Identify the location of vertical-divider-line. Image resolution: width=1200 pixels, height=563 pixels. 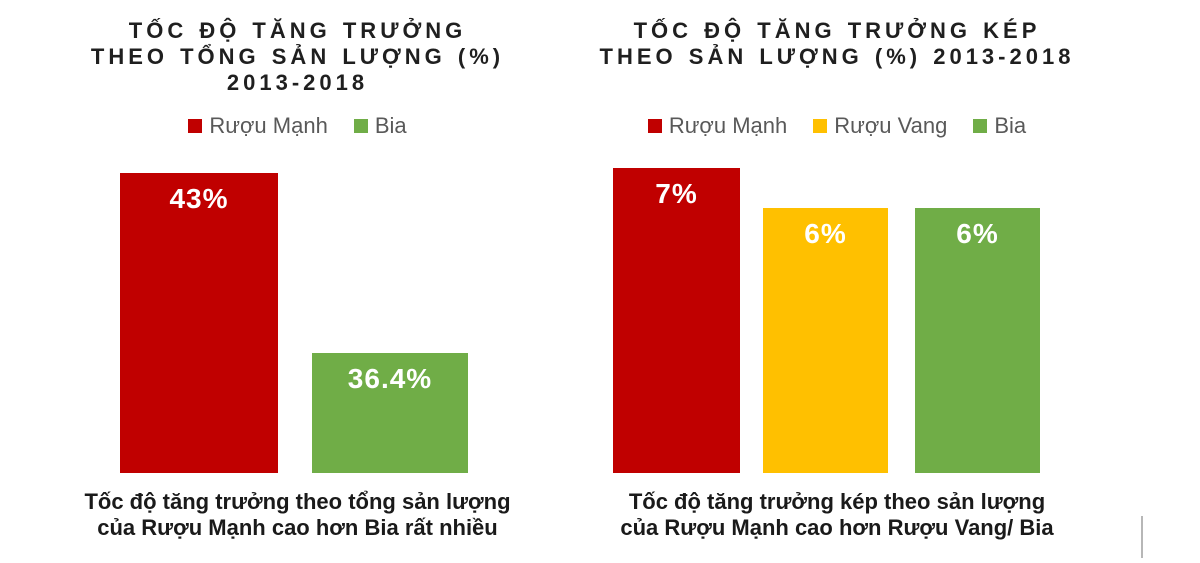
(1142, 537).